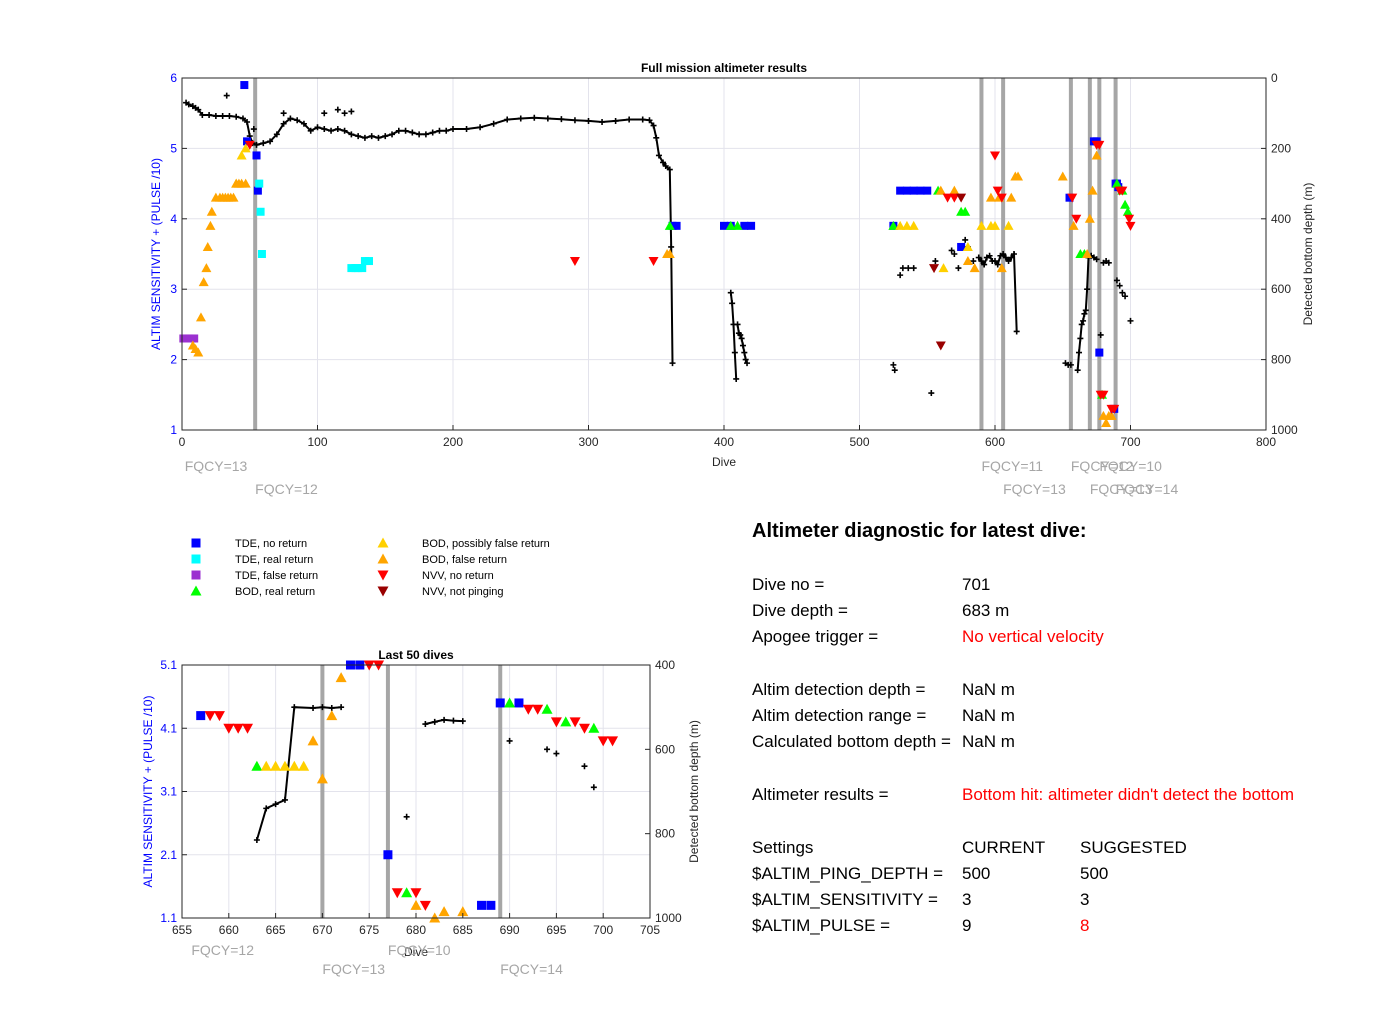  What do you see at coordinates (196, 543) in the screenshot?
I see `legend-marker-tde-no-return` at bounding box center [196, 543].